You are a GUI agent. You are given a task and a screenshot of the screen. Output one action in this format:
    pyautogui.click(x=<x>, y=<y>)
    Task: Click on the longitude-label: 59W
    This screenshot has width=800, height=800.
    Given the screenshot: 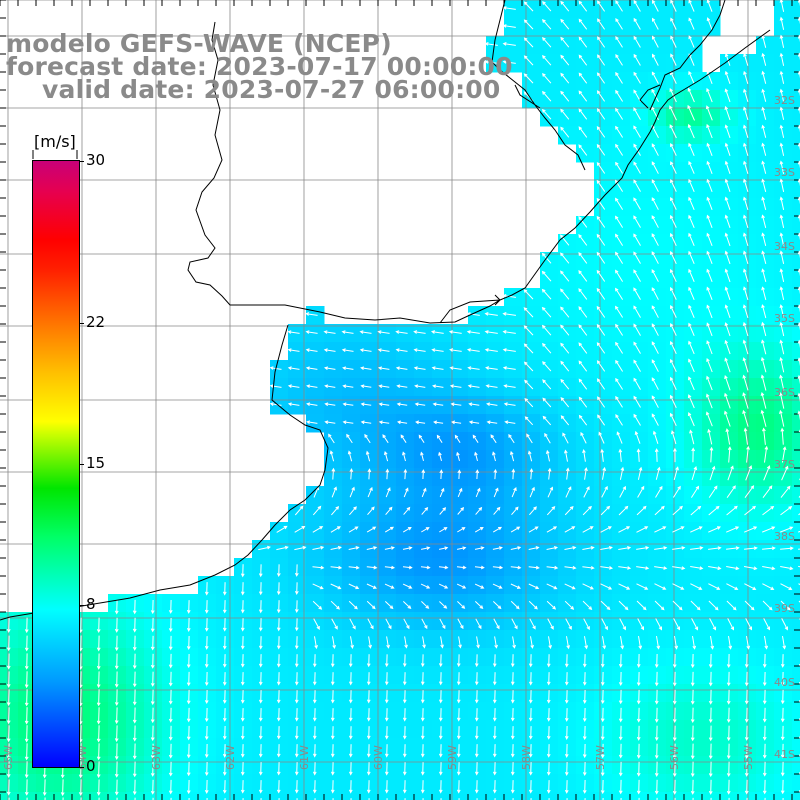 What is the action you would take?
    pyautogui.click(x=452, y=757)
    